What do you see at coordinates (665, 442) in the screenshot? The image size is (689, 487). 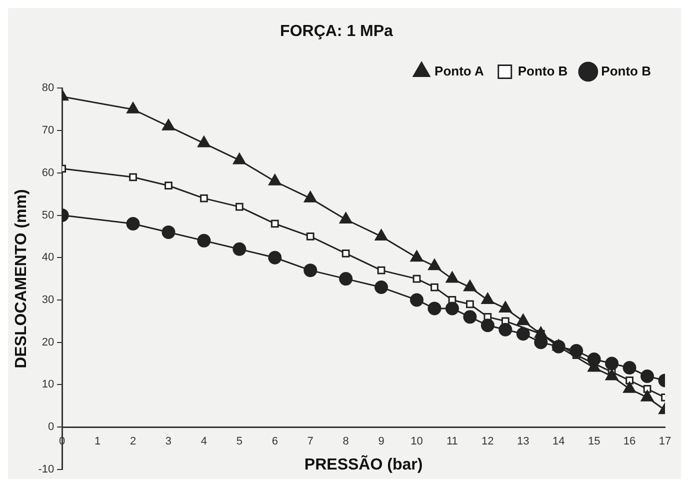 I see `x-tick-label: 17` at bounding box center [665, 442].